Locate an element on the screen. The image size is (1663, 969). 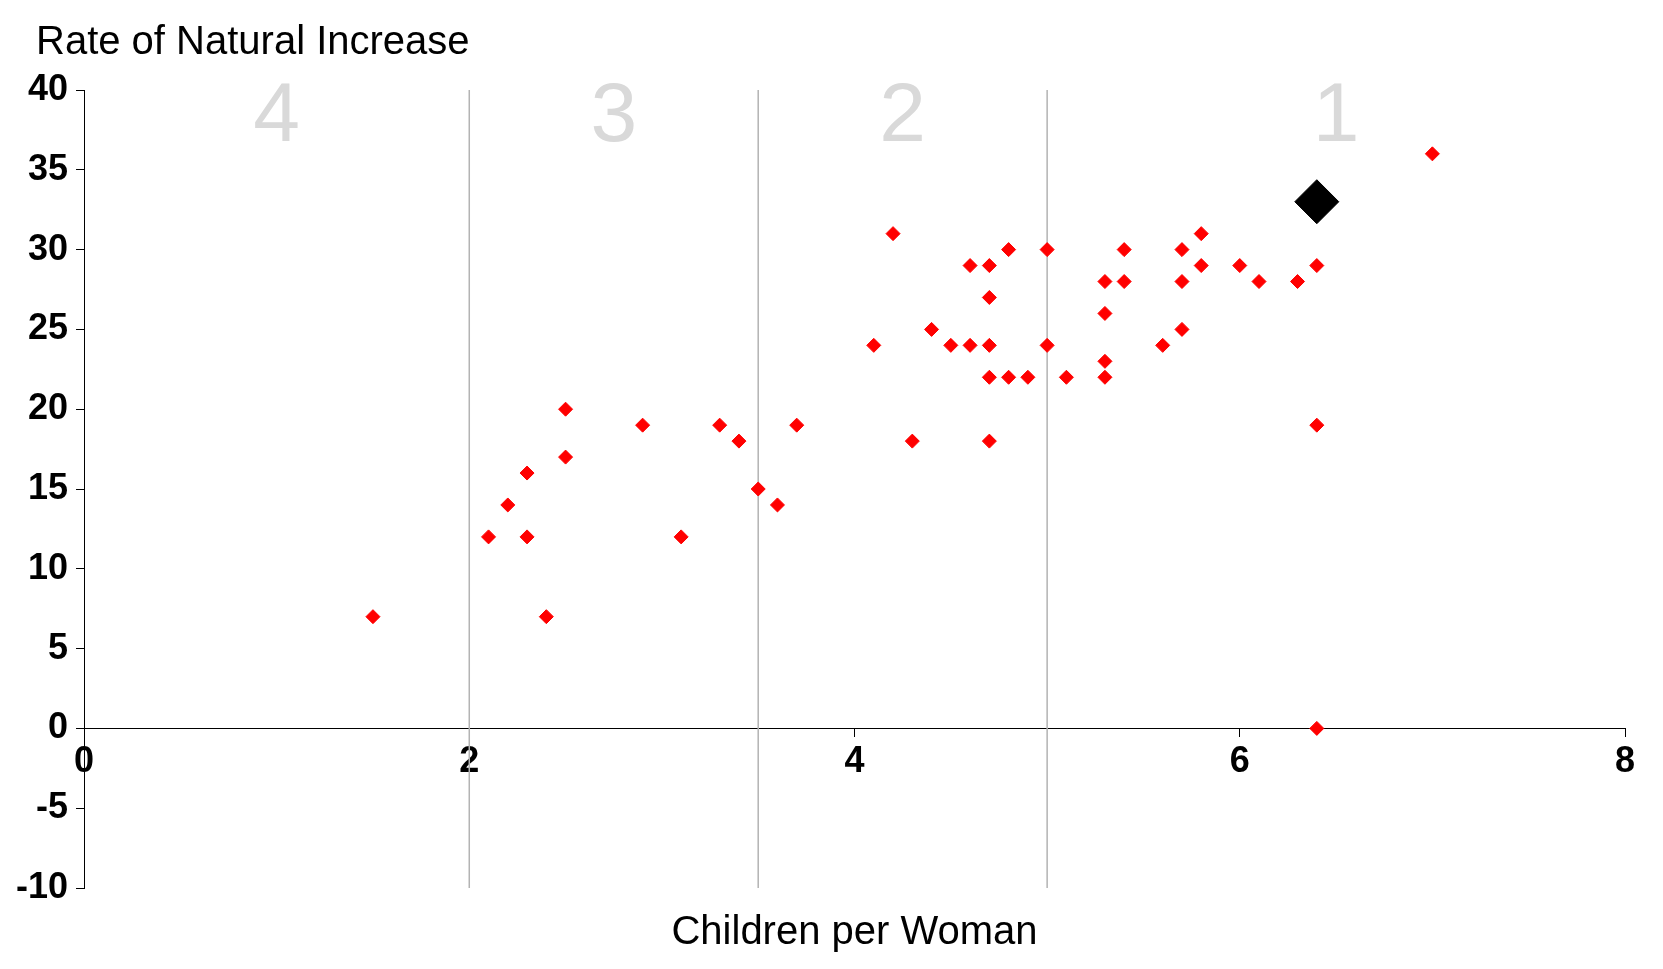
x-tick-label: 8 is located at coordinates (1625, 759).